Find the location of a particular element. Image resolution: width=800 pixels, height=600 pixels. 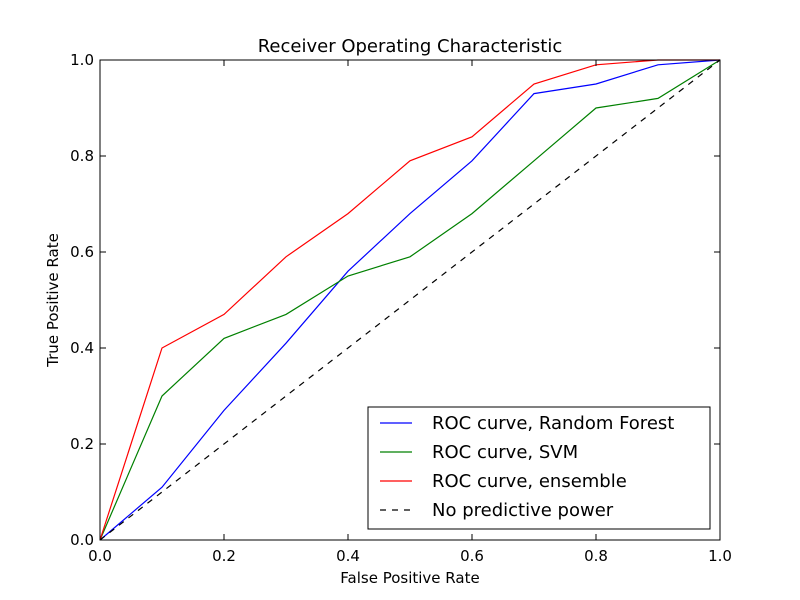

x-tick-label: 1.0 is located at coordinates (720, 556).